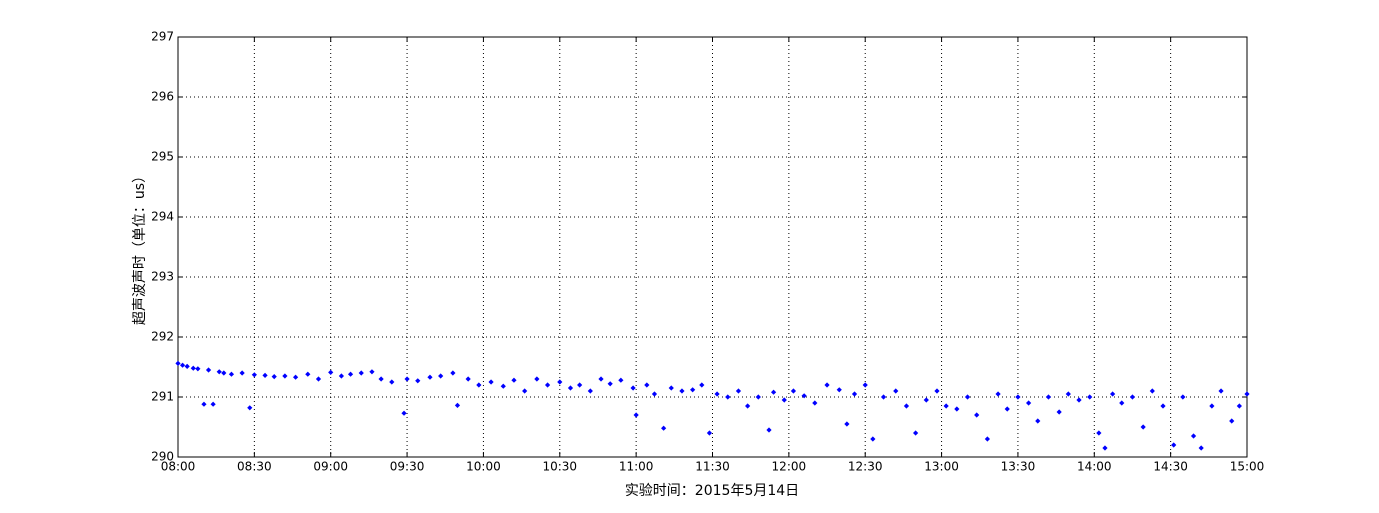 The width and height of the screenshot is (1379, 513). What do you see at coordinates (941, 467) in the screenshot?
I see `x-tick-label: 13:00` at bounding box center [941, 467].